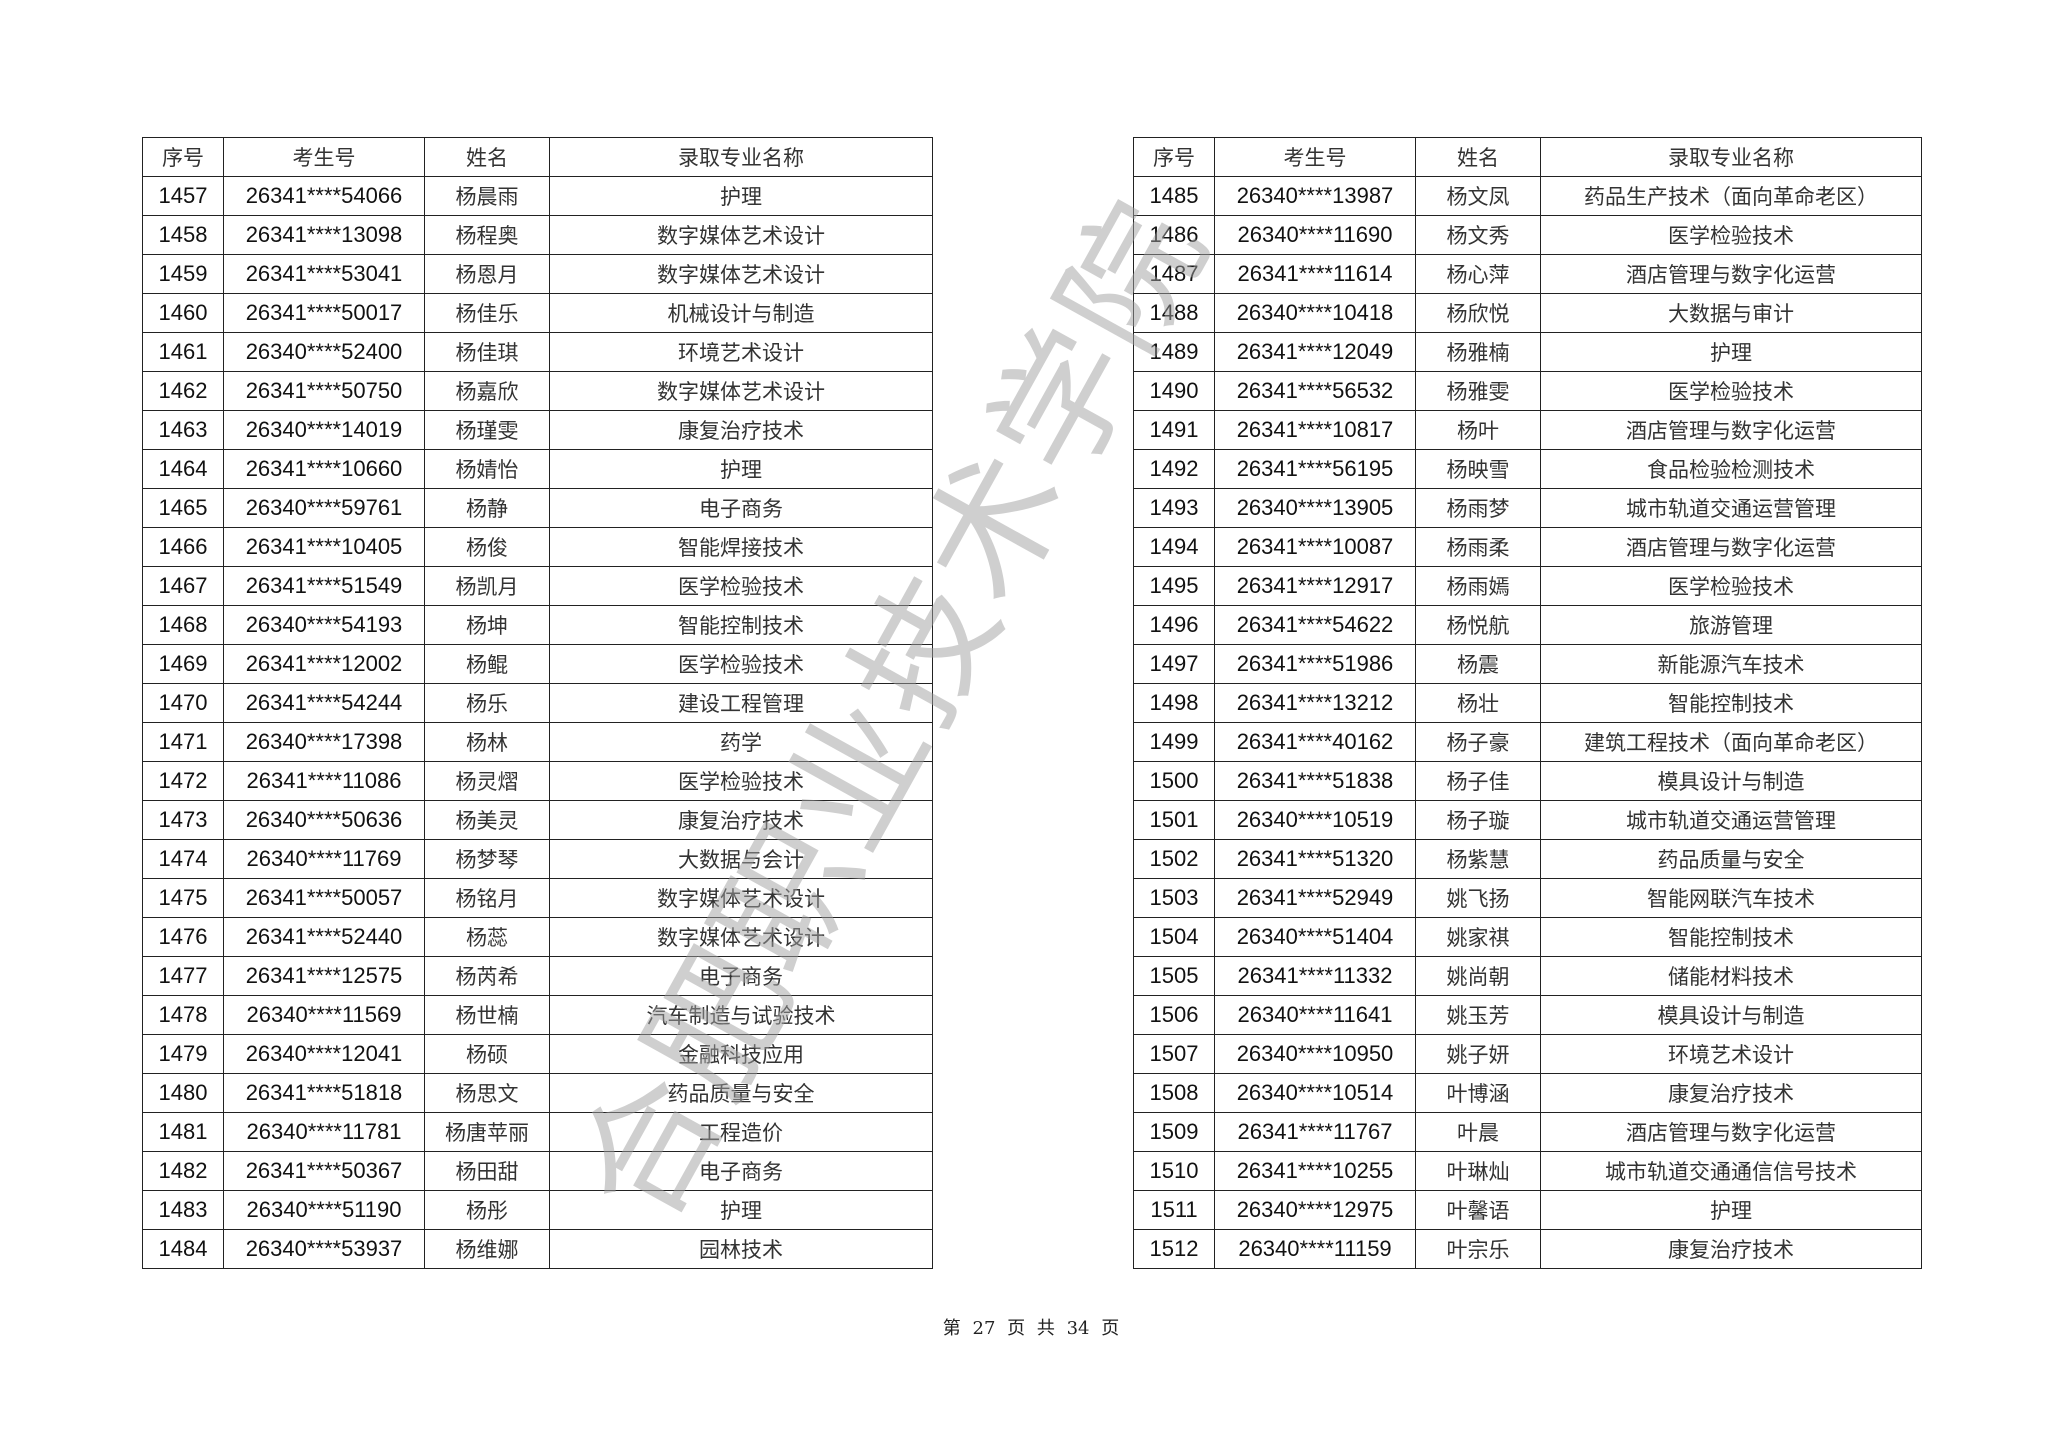 This screenshot has height=1448, width=2048. I want to click on cell-exam-no: 26340****17398, so click(324, 742).